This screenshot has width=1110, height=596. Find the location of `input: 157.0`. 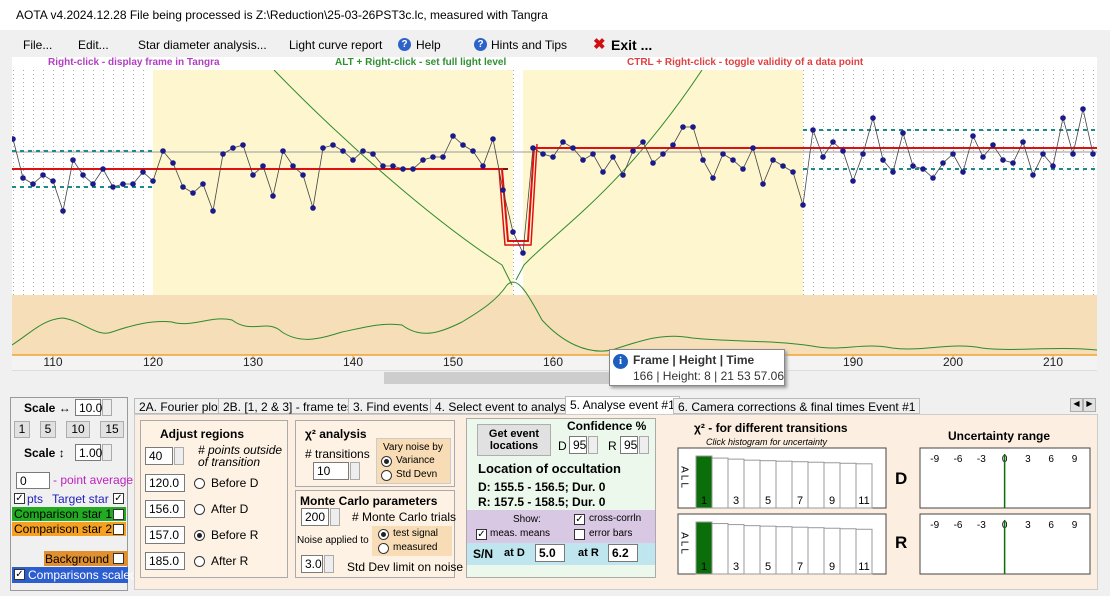

input: 157.0 is located at coordinates (165, 535).